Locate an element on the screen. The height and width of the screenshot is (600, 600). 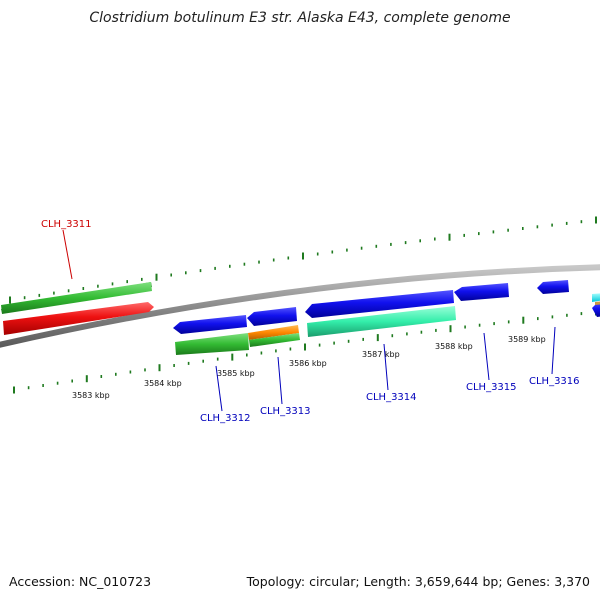
gene-CLH_3311-group is located at coordinates (77, 308).